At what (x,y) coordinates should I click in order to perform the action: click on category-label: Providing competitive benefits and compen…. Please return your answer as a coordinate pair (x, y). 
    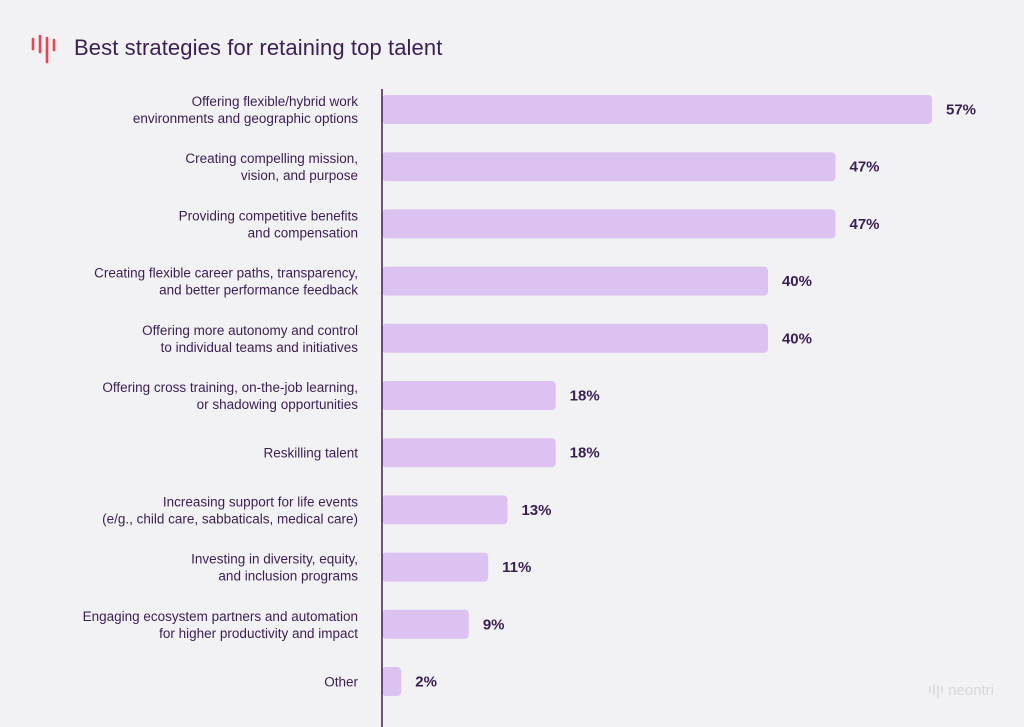
    Looking at the image, I should click on (269, 224).